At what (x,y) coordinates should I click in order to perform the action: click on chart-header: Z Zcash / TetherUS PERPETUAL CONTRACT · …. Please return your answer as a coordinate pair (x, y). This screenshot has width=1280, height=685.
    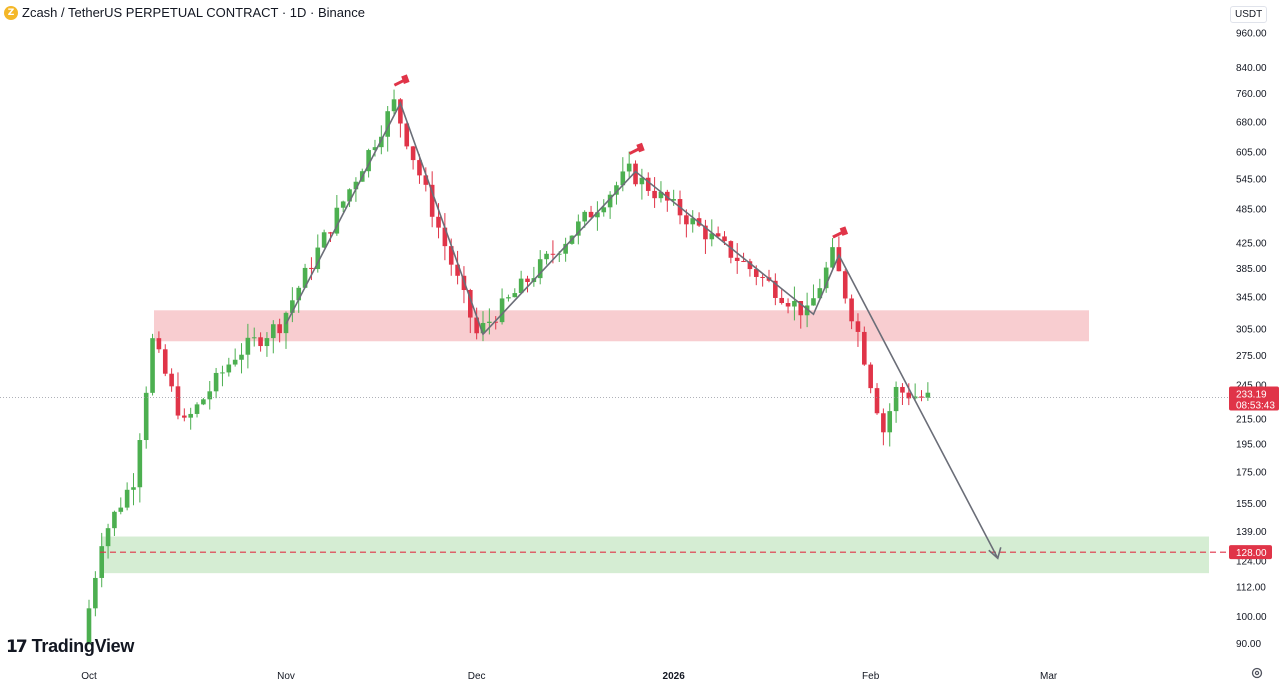
    Looking at the image, I should click on (184, 12).